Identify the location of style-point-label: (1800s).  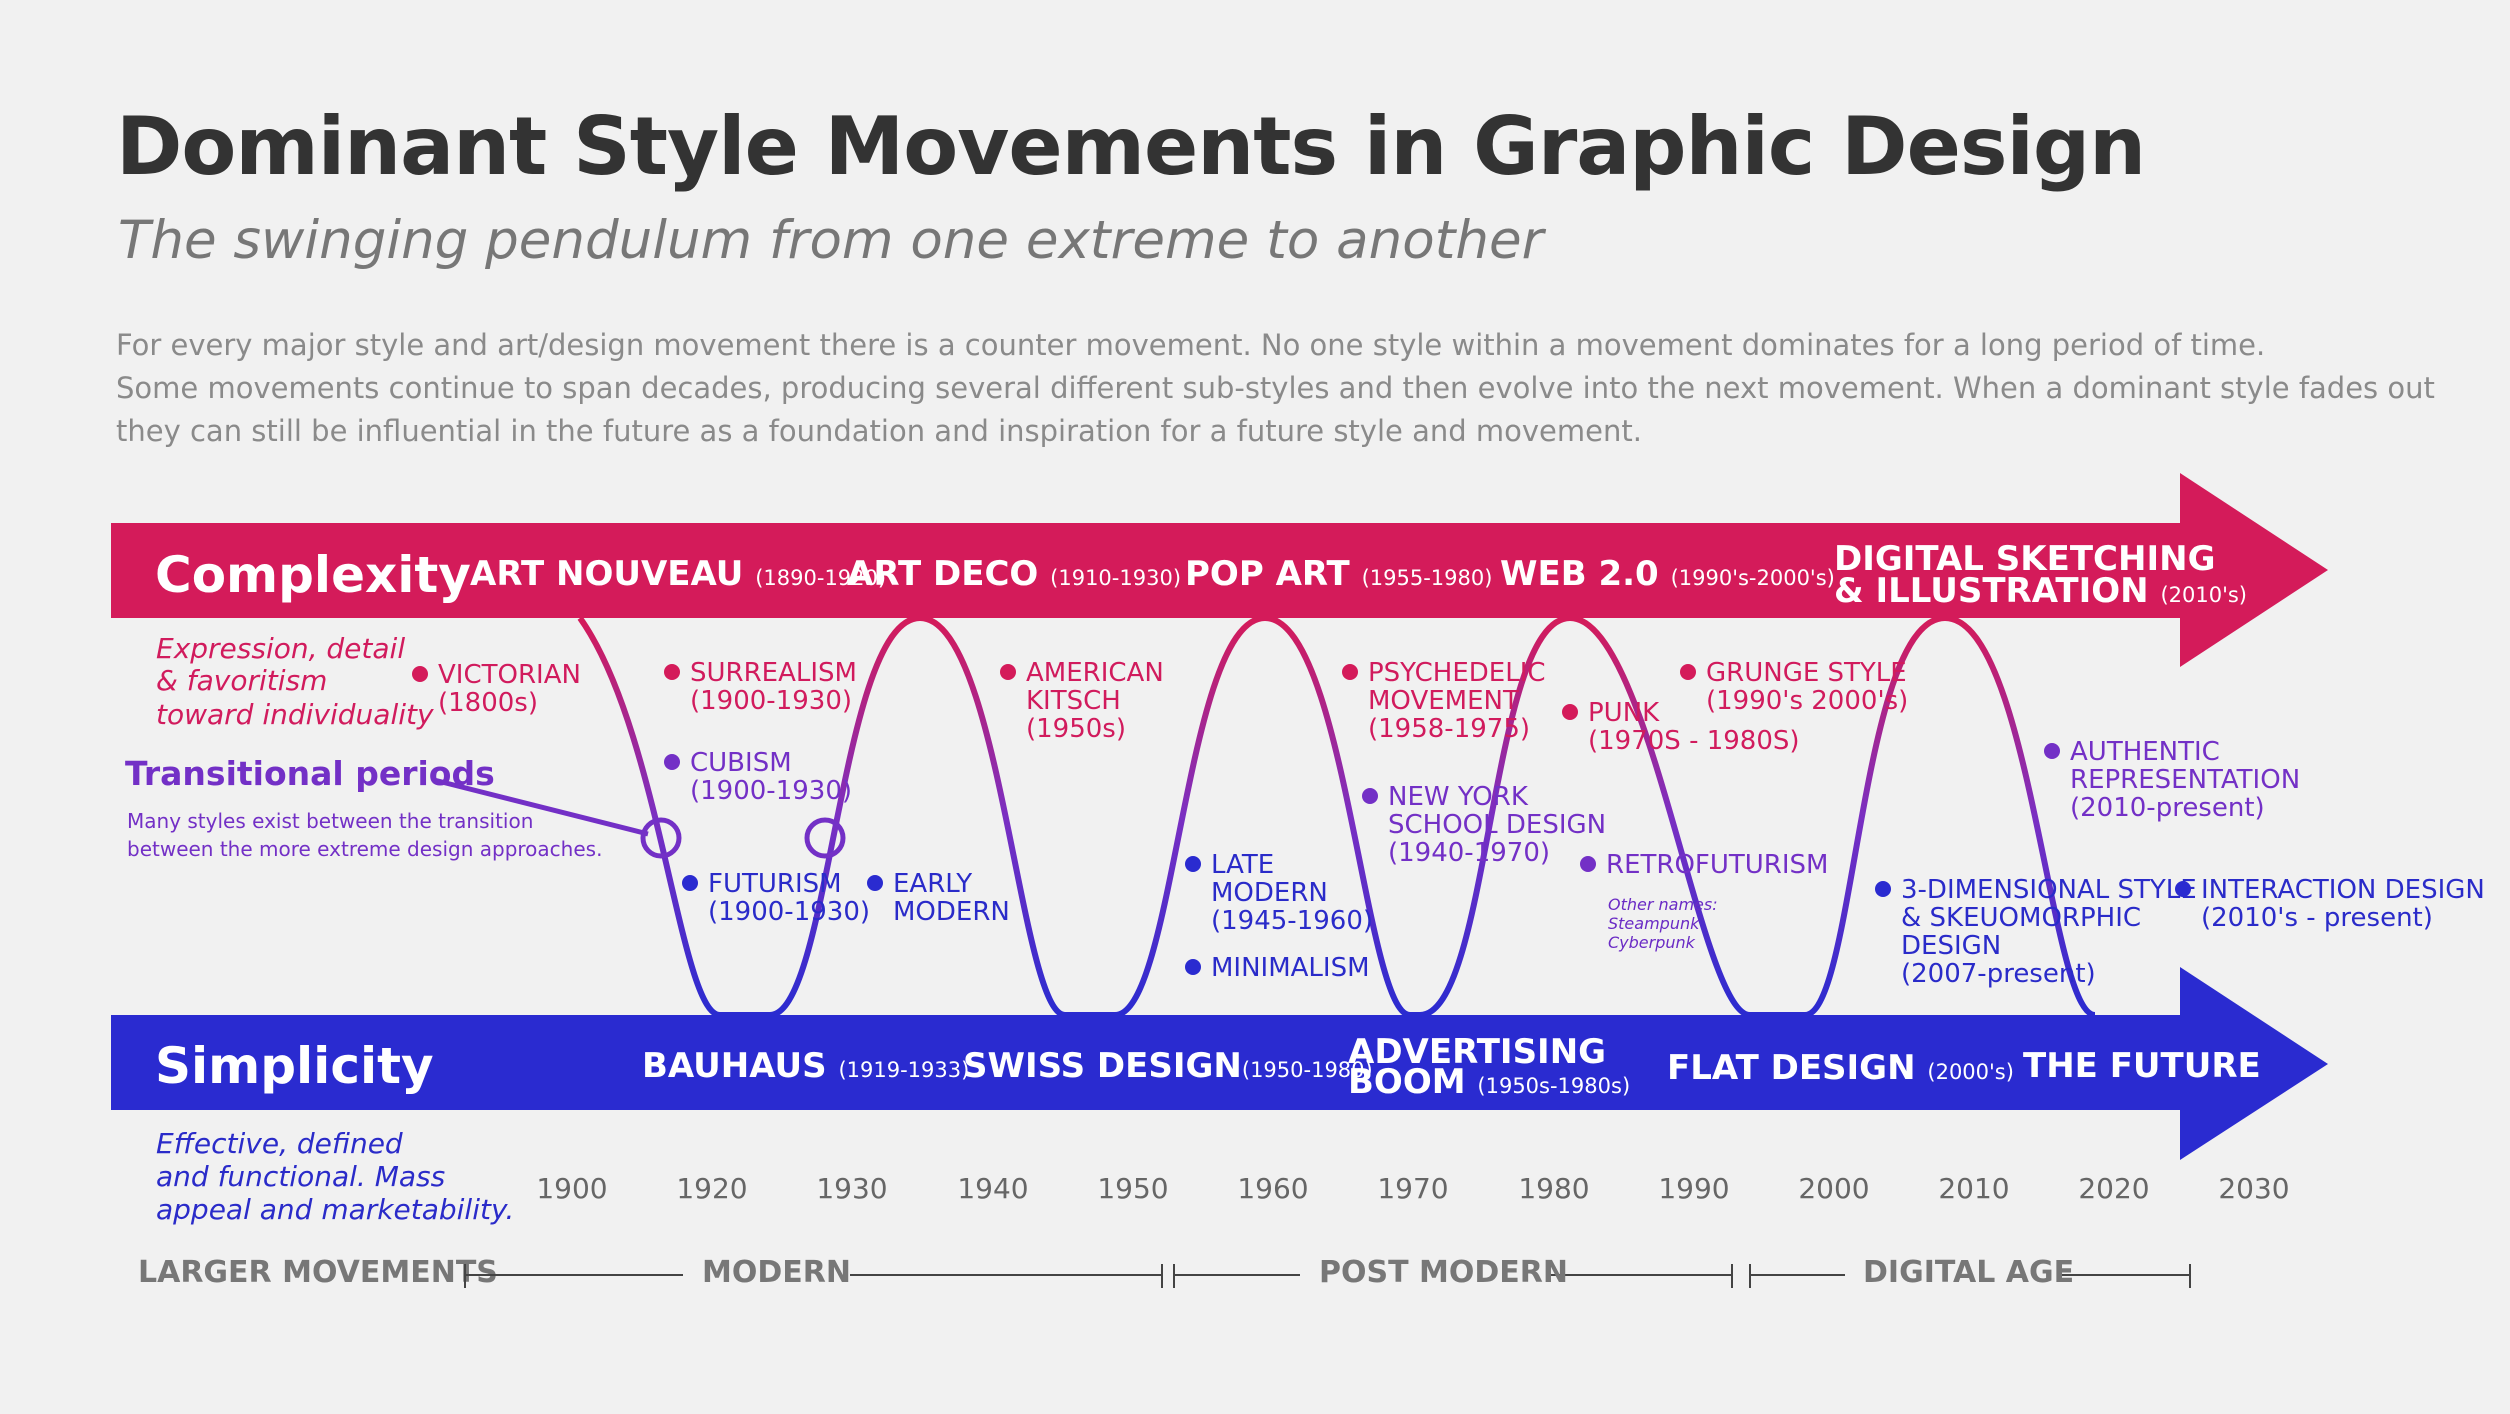
(488, 703).